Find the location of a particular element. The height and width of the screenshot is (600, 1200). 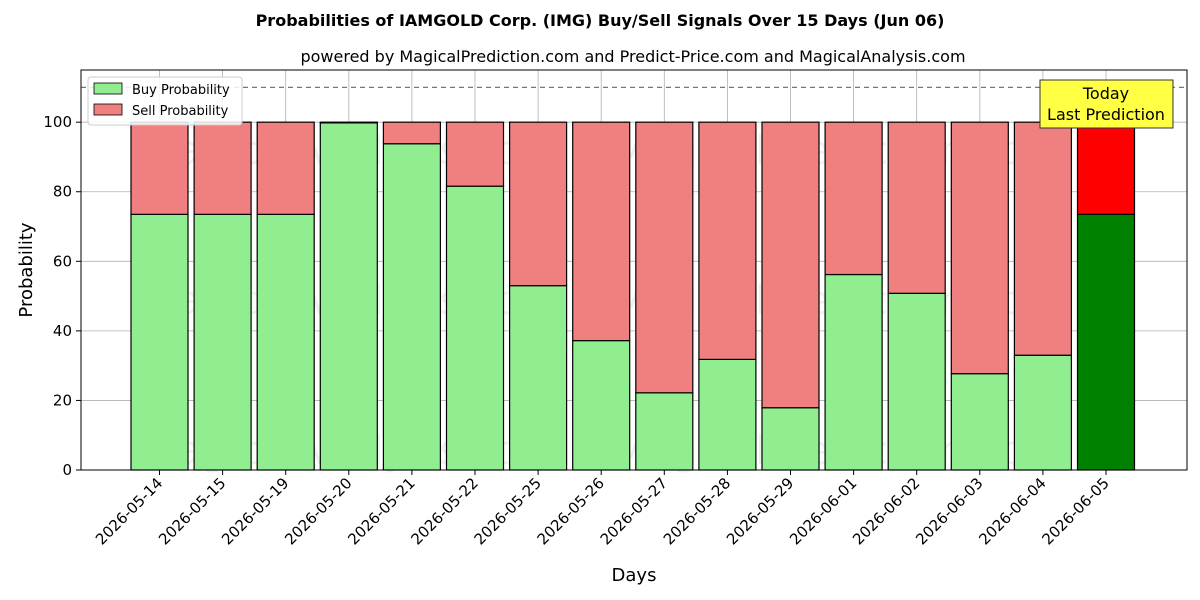

x-tick-label: 2026-05-15 is located at coordinates (192, 511).